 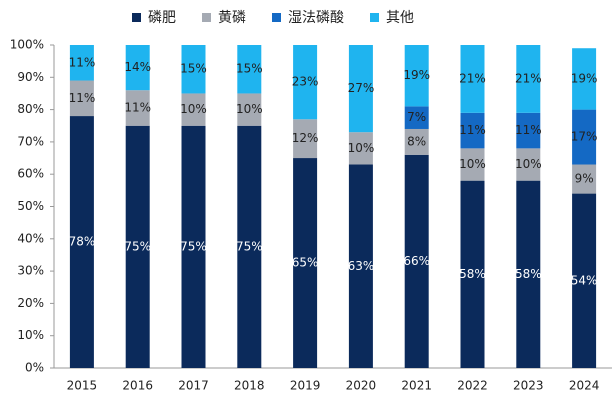 What do you see at coordinates (30, 206) in the screenshot?
I see `y-tick-label: 50%` at bounding box center [30, 206].